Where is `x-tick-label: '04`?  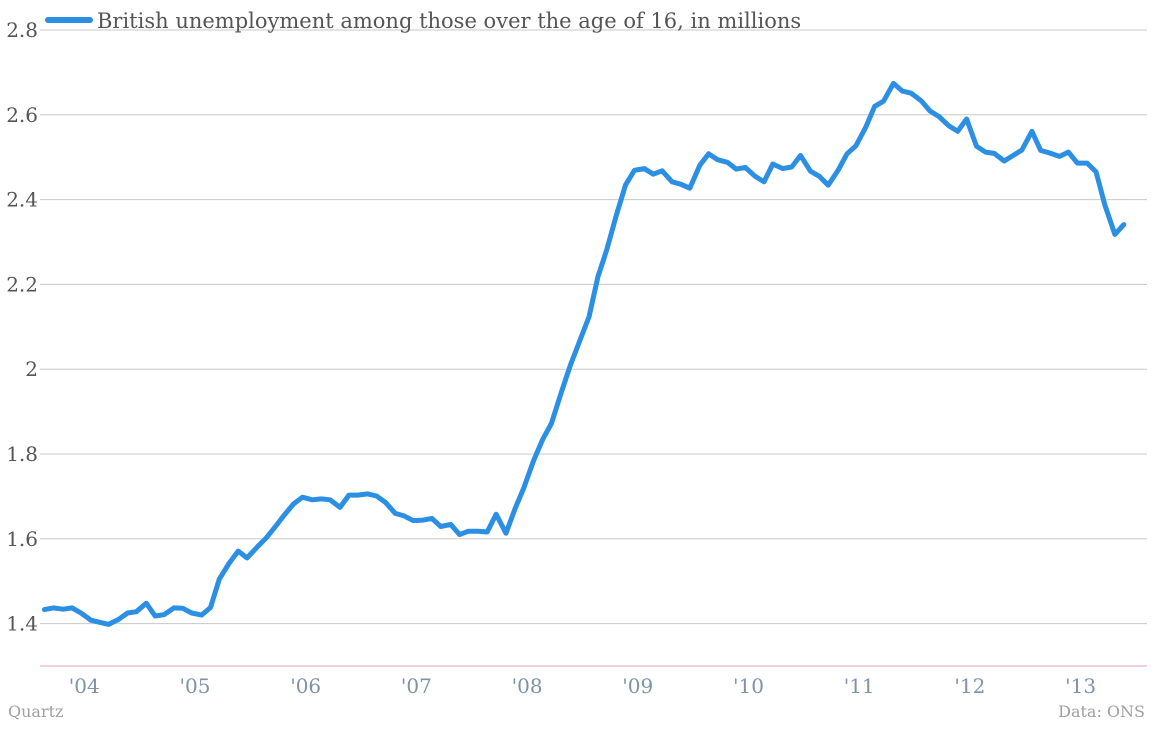
x-tick-label: '04 is located at coordinates (84, 686).